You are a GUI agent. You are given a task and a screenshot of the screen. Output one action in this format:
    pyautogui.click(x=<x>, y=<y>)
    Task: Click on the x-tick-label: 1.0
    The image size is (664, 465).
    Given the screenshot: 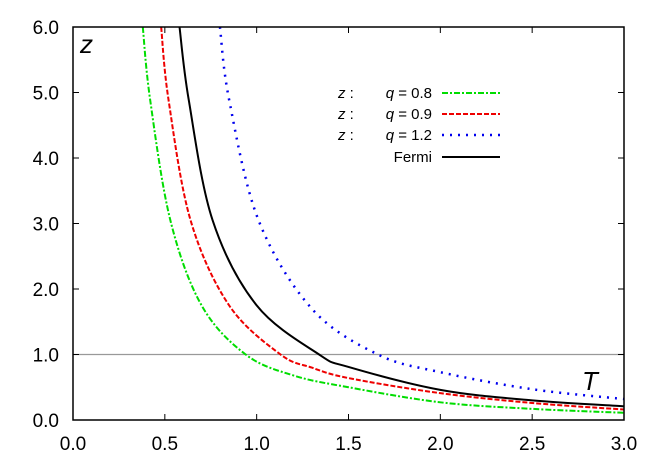 What is the action you would take?
    pyautogui.click(x=256, y=444)
    